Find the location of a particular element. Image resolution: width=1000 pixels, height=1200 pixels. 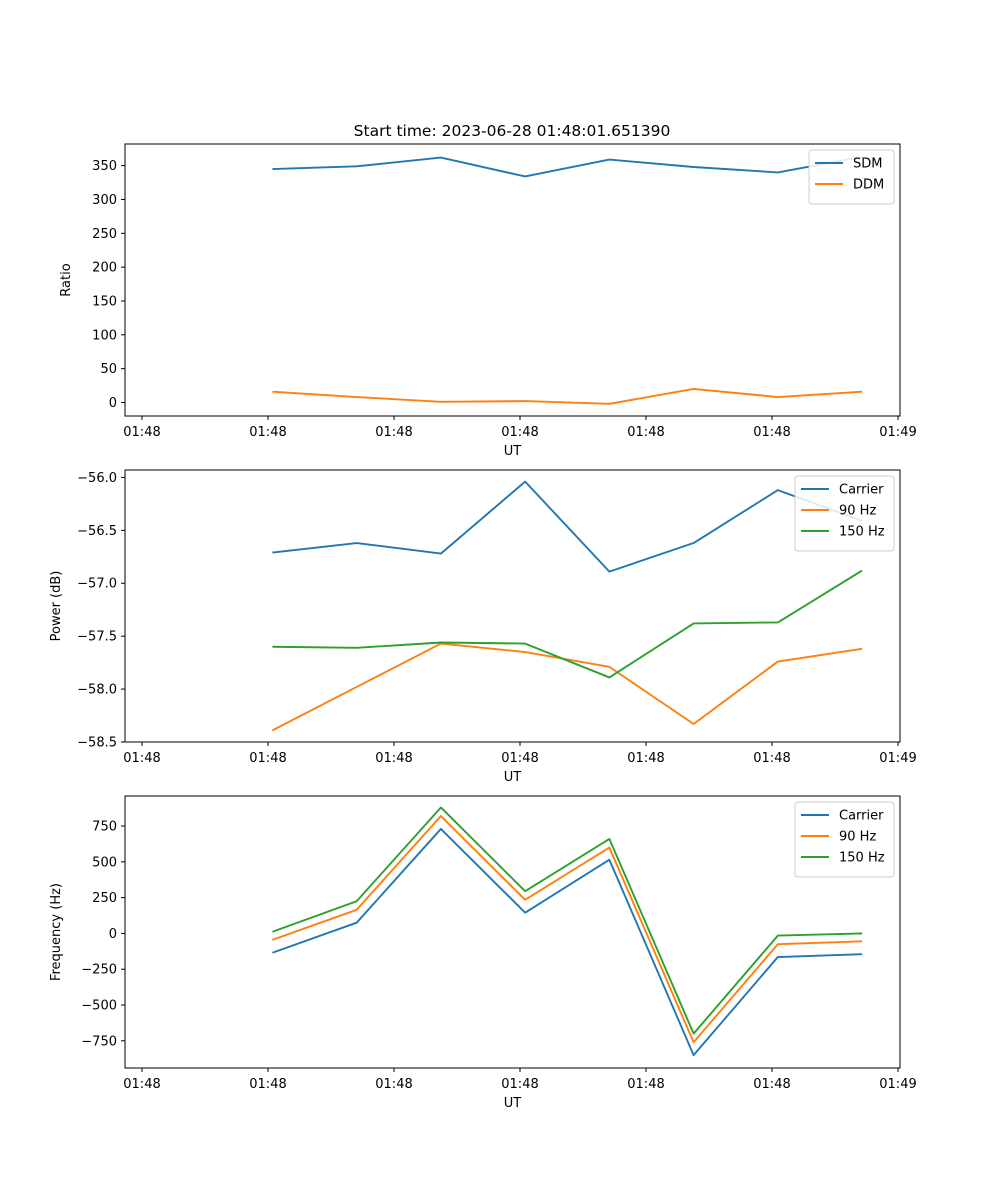

y-tick-label: −500 is located at coordinates (99, 1006).